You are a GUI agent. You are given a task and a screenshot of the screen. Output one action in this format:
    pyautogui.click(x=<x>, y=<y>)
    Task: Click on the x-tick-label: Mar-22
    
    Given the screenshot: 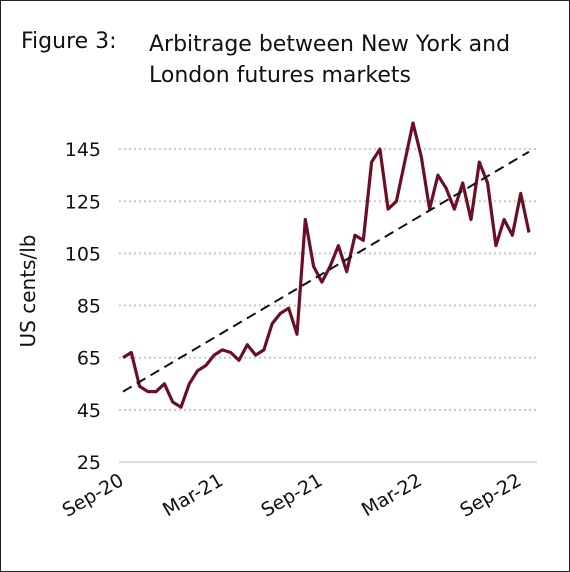 What is the action you would take?
    pyautogui.click(x=392, y=495)
    